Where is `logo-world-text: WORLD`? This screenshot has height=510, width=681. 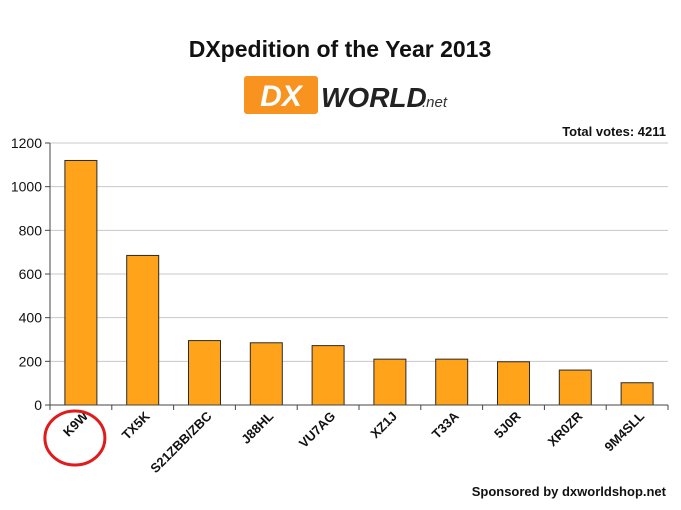 logo-world-text: WORLD is located at coordinates (374, 97).